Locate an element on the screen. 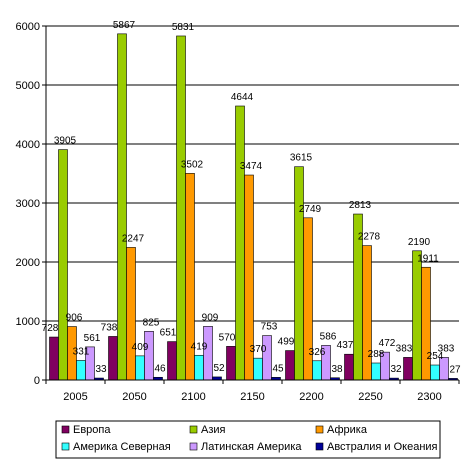 Image resolution: width=471 pixels, height=472 pixels. data-label: 728 is located at coordinates (50, 328).